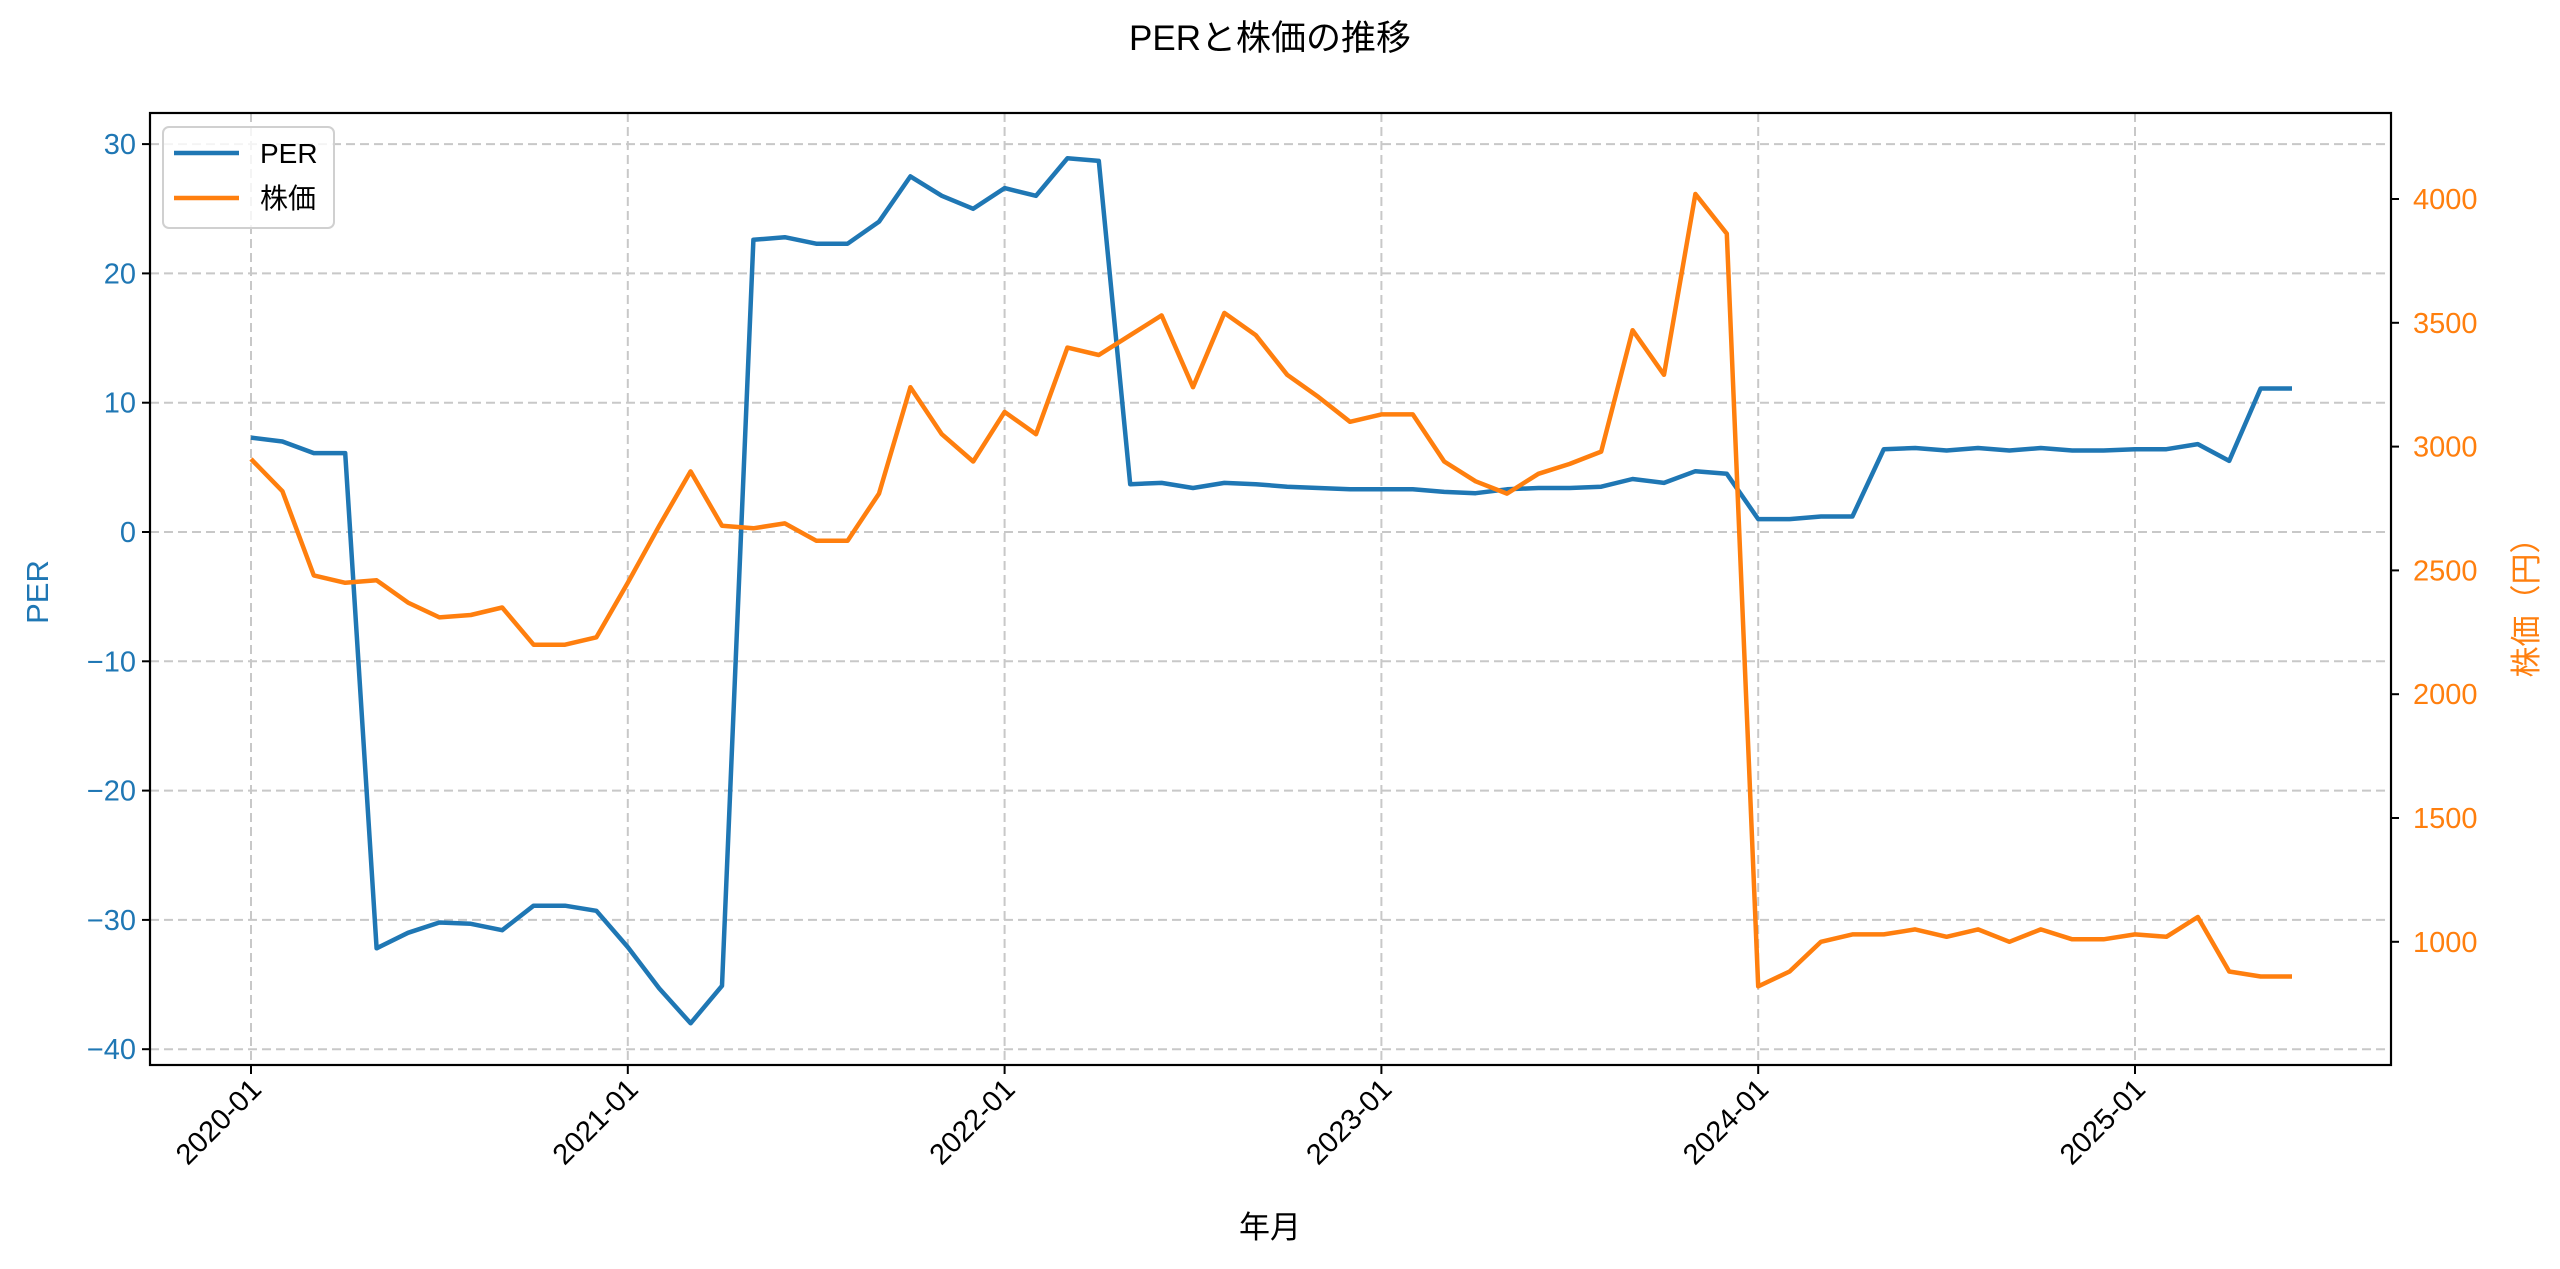  Describe the element at coordinates (111, 662) in the screenshot. I see `y-left-tick-label: −10` at that location.